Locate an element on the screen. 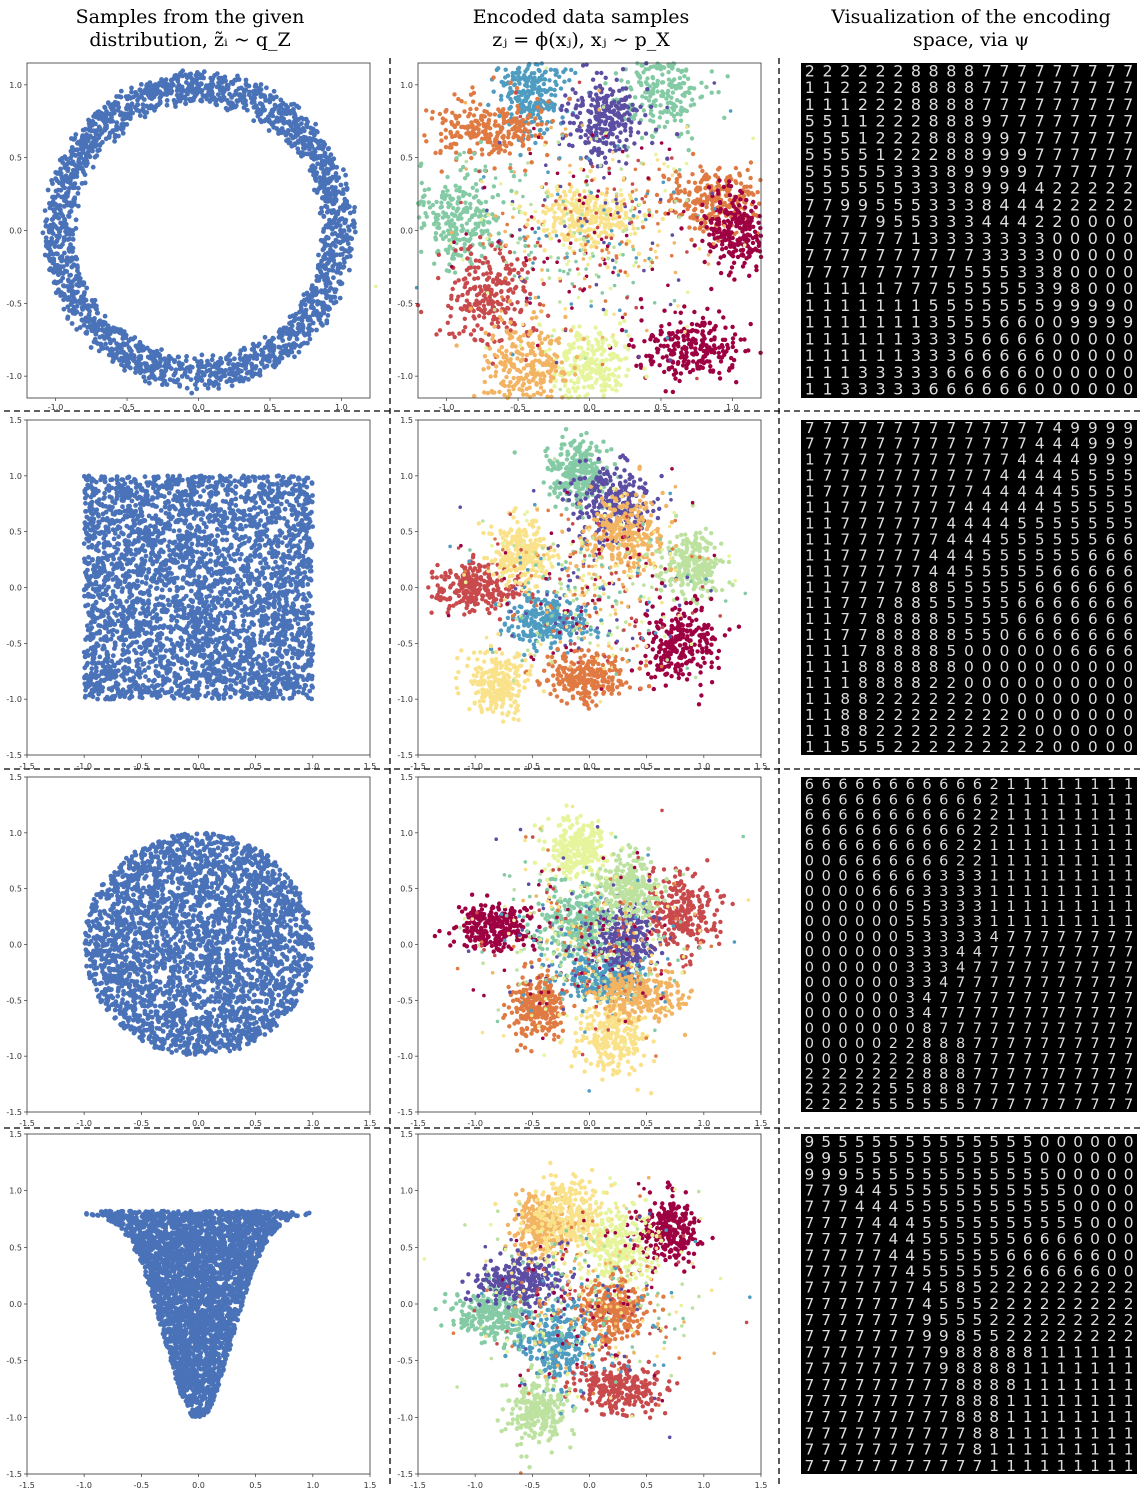 Image resolution: width=1148 pixels, height=1491 pixels. column-heading-line: Encoded data samples is located at coordinates (581, 17).